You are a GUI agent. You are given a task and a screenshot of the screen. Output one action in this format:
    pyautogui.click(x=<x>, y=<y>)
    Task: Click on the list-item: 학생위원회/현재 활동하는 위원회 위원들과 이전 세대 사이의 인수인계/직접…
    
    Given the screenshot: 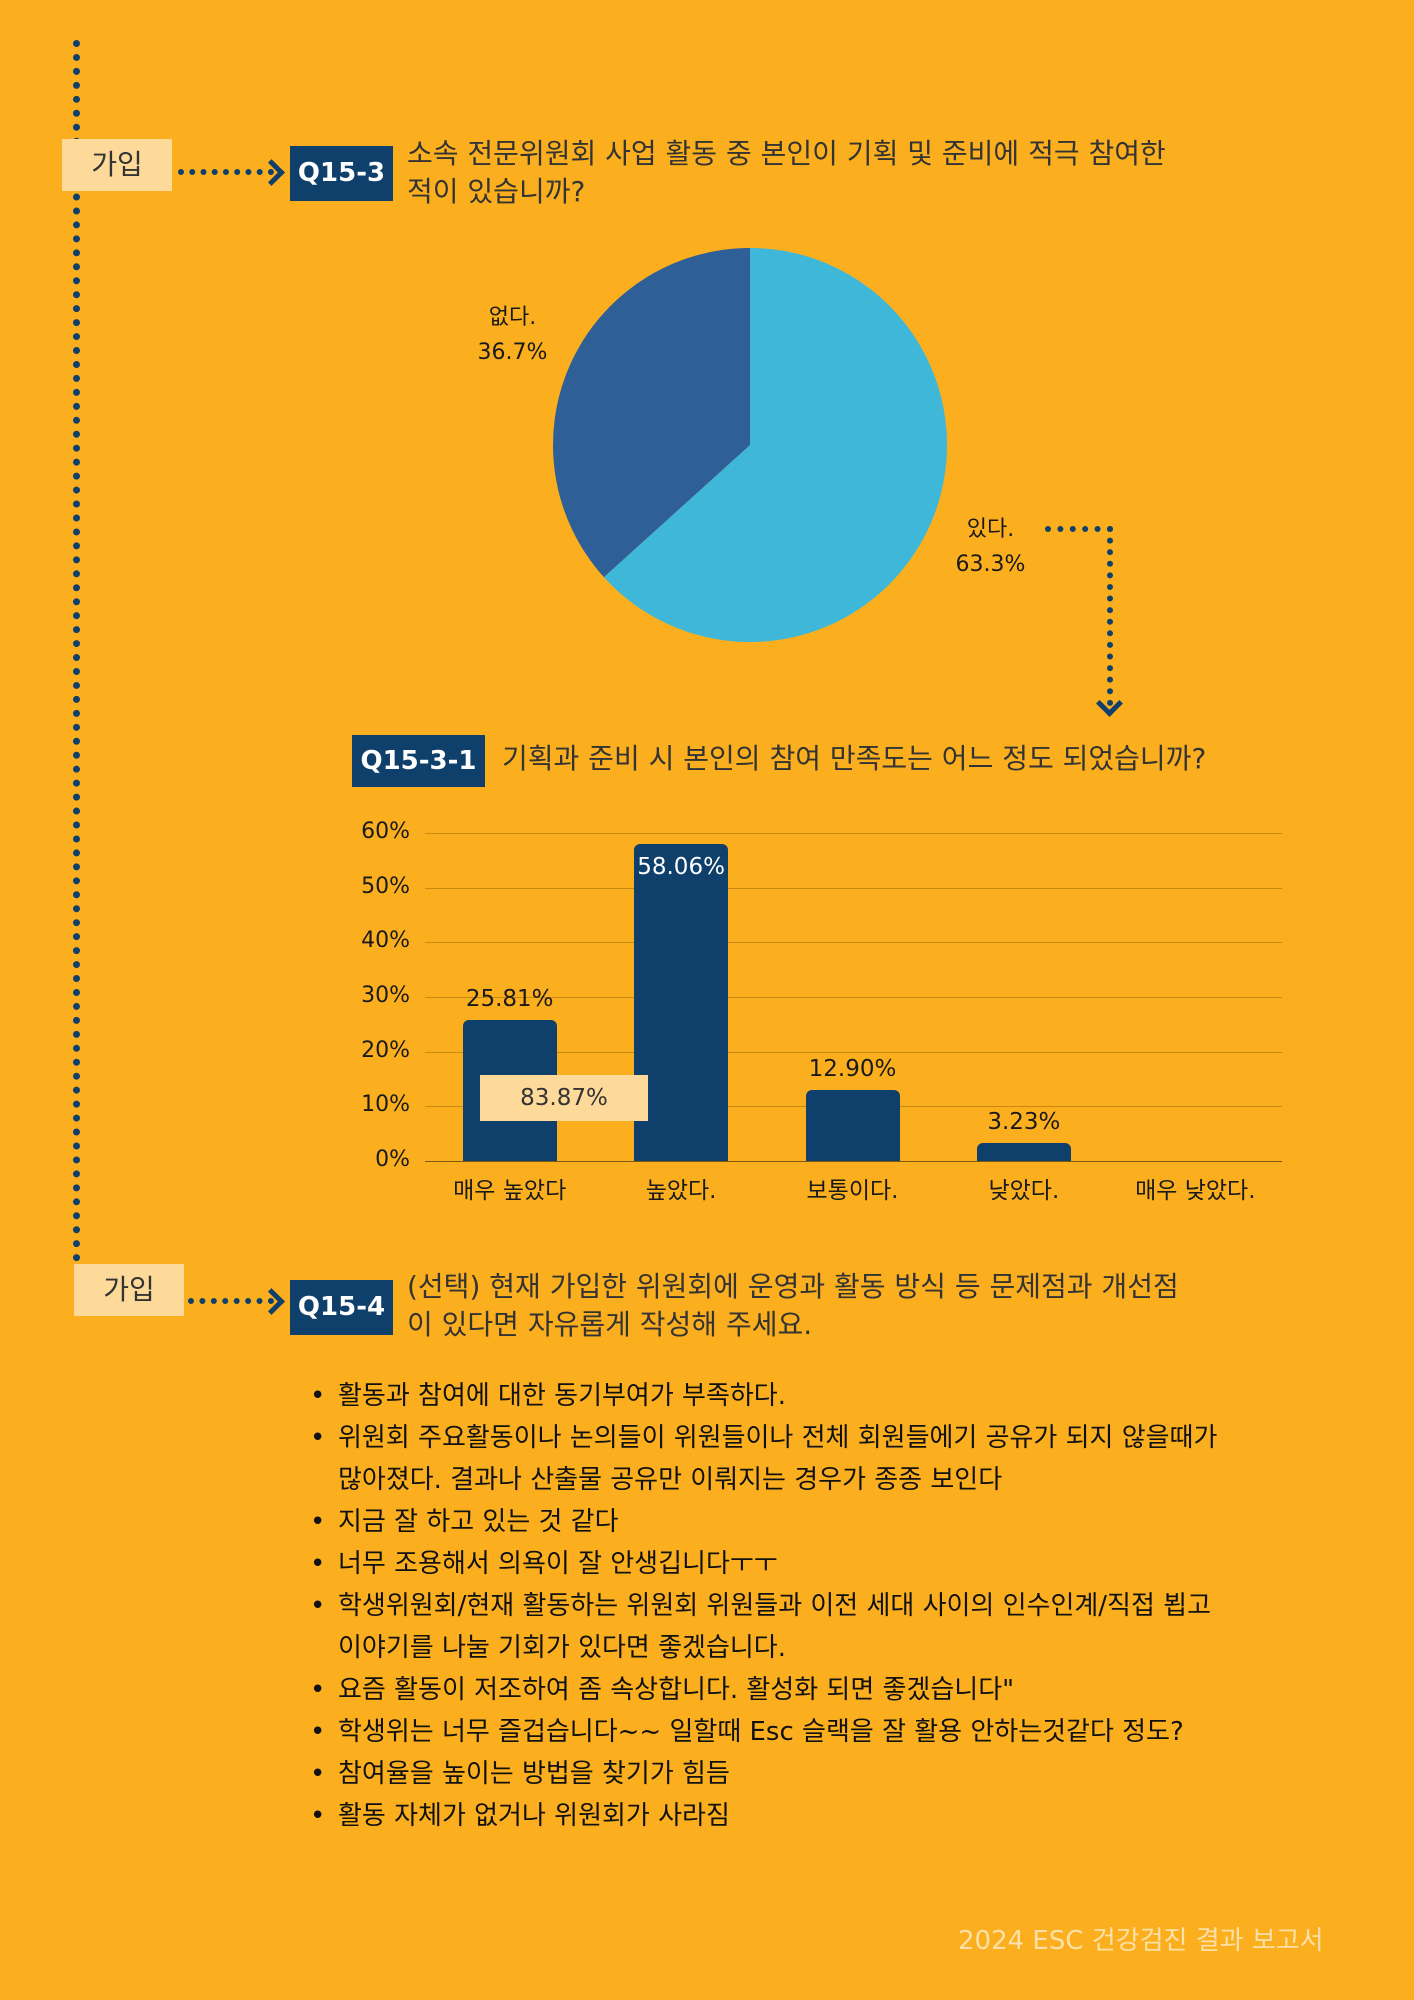 What is the action you would take?
    pyautogui.click(x=838, y=1627)
    